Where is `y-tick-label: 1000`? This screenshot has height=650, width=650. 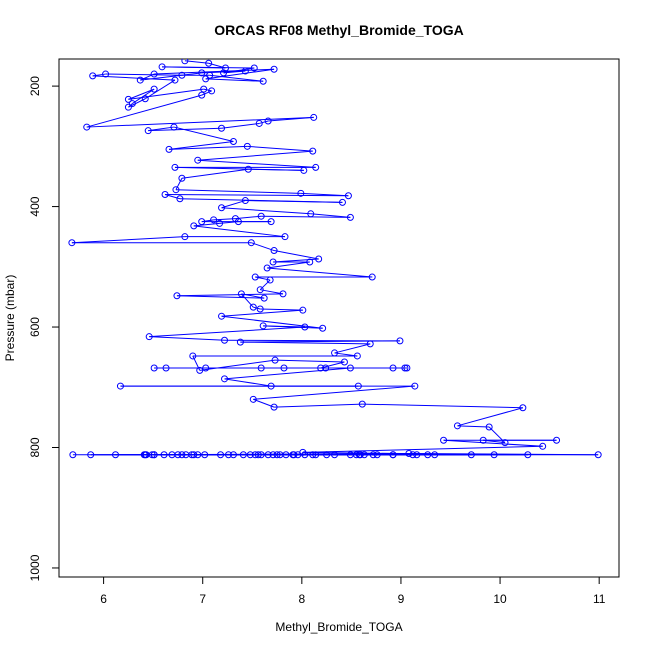 y-tick-label: 1000 is located at coordinates (35, 567).